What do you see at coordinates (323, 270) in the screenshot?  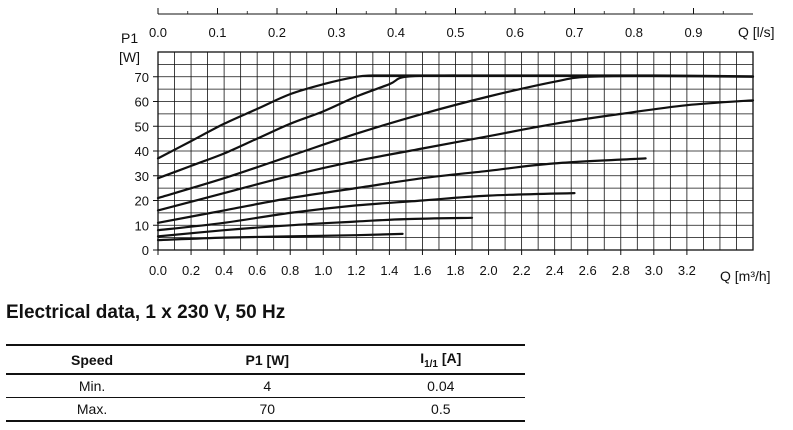 I see `x-bottom-tick-label: 1.0` at bounding box center [323, 270].